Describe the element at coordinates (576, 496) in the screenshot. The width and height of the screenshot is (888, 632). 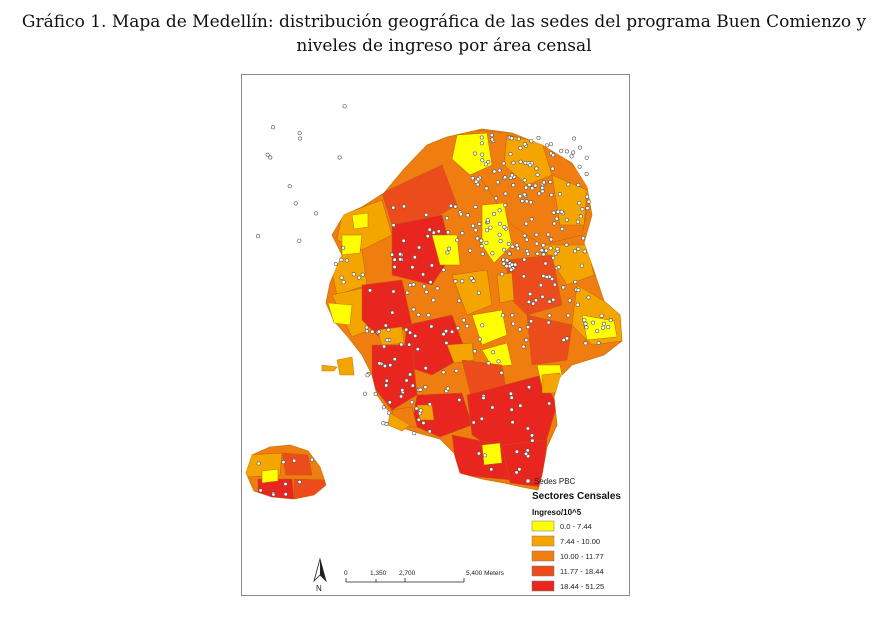
I see `legend-layer-title: Sectores Censales` at that location.